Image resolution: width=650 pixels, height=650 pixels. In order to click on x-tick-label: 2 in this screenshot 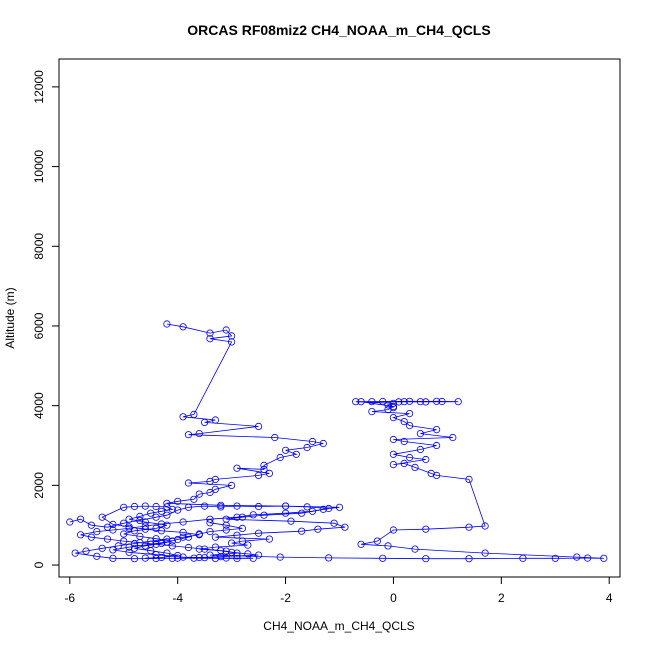, I will do `click(501, 598)`.